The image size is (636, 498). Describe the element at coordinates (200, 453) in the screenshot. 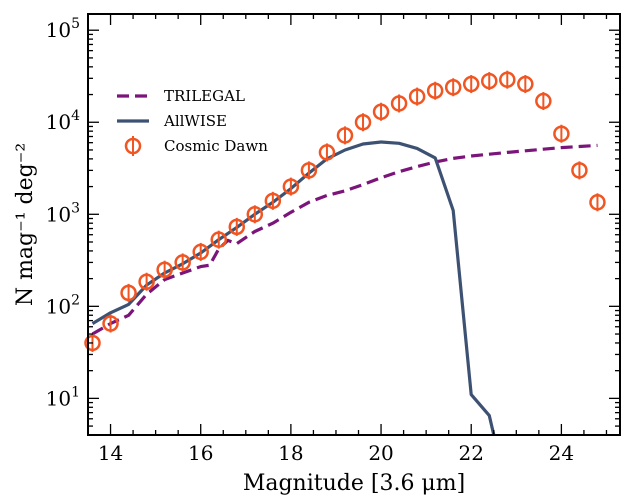

I see `x-tick-label: 16` at that location.